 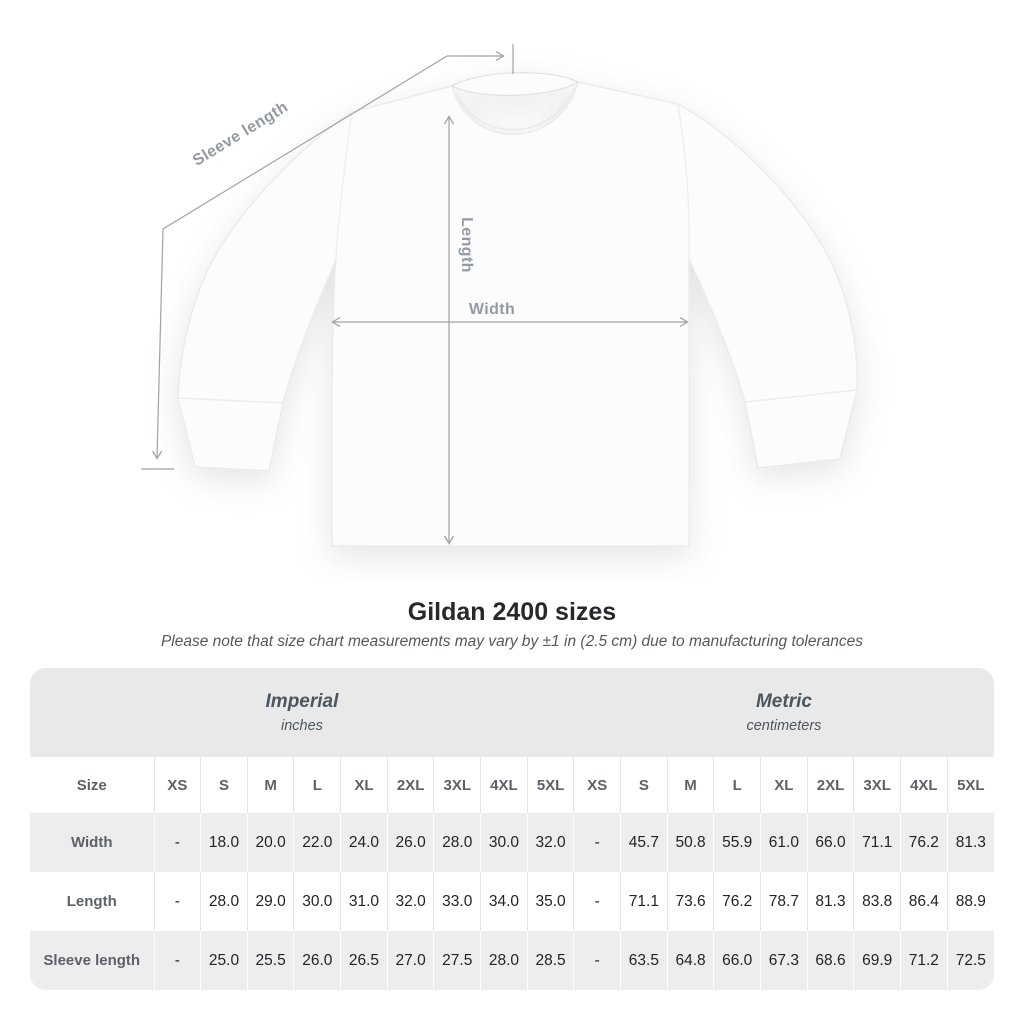 I want to click on measurement-cell: 29.0, so click(x=270, y=901).